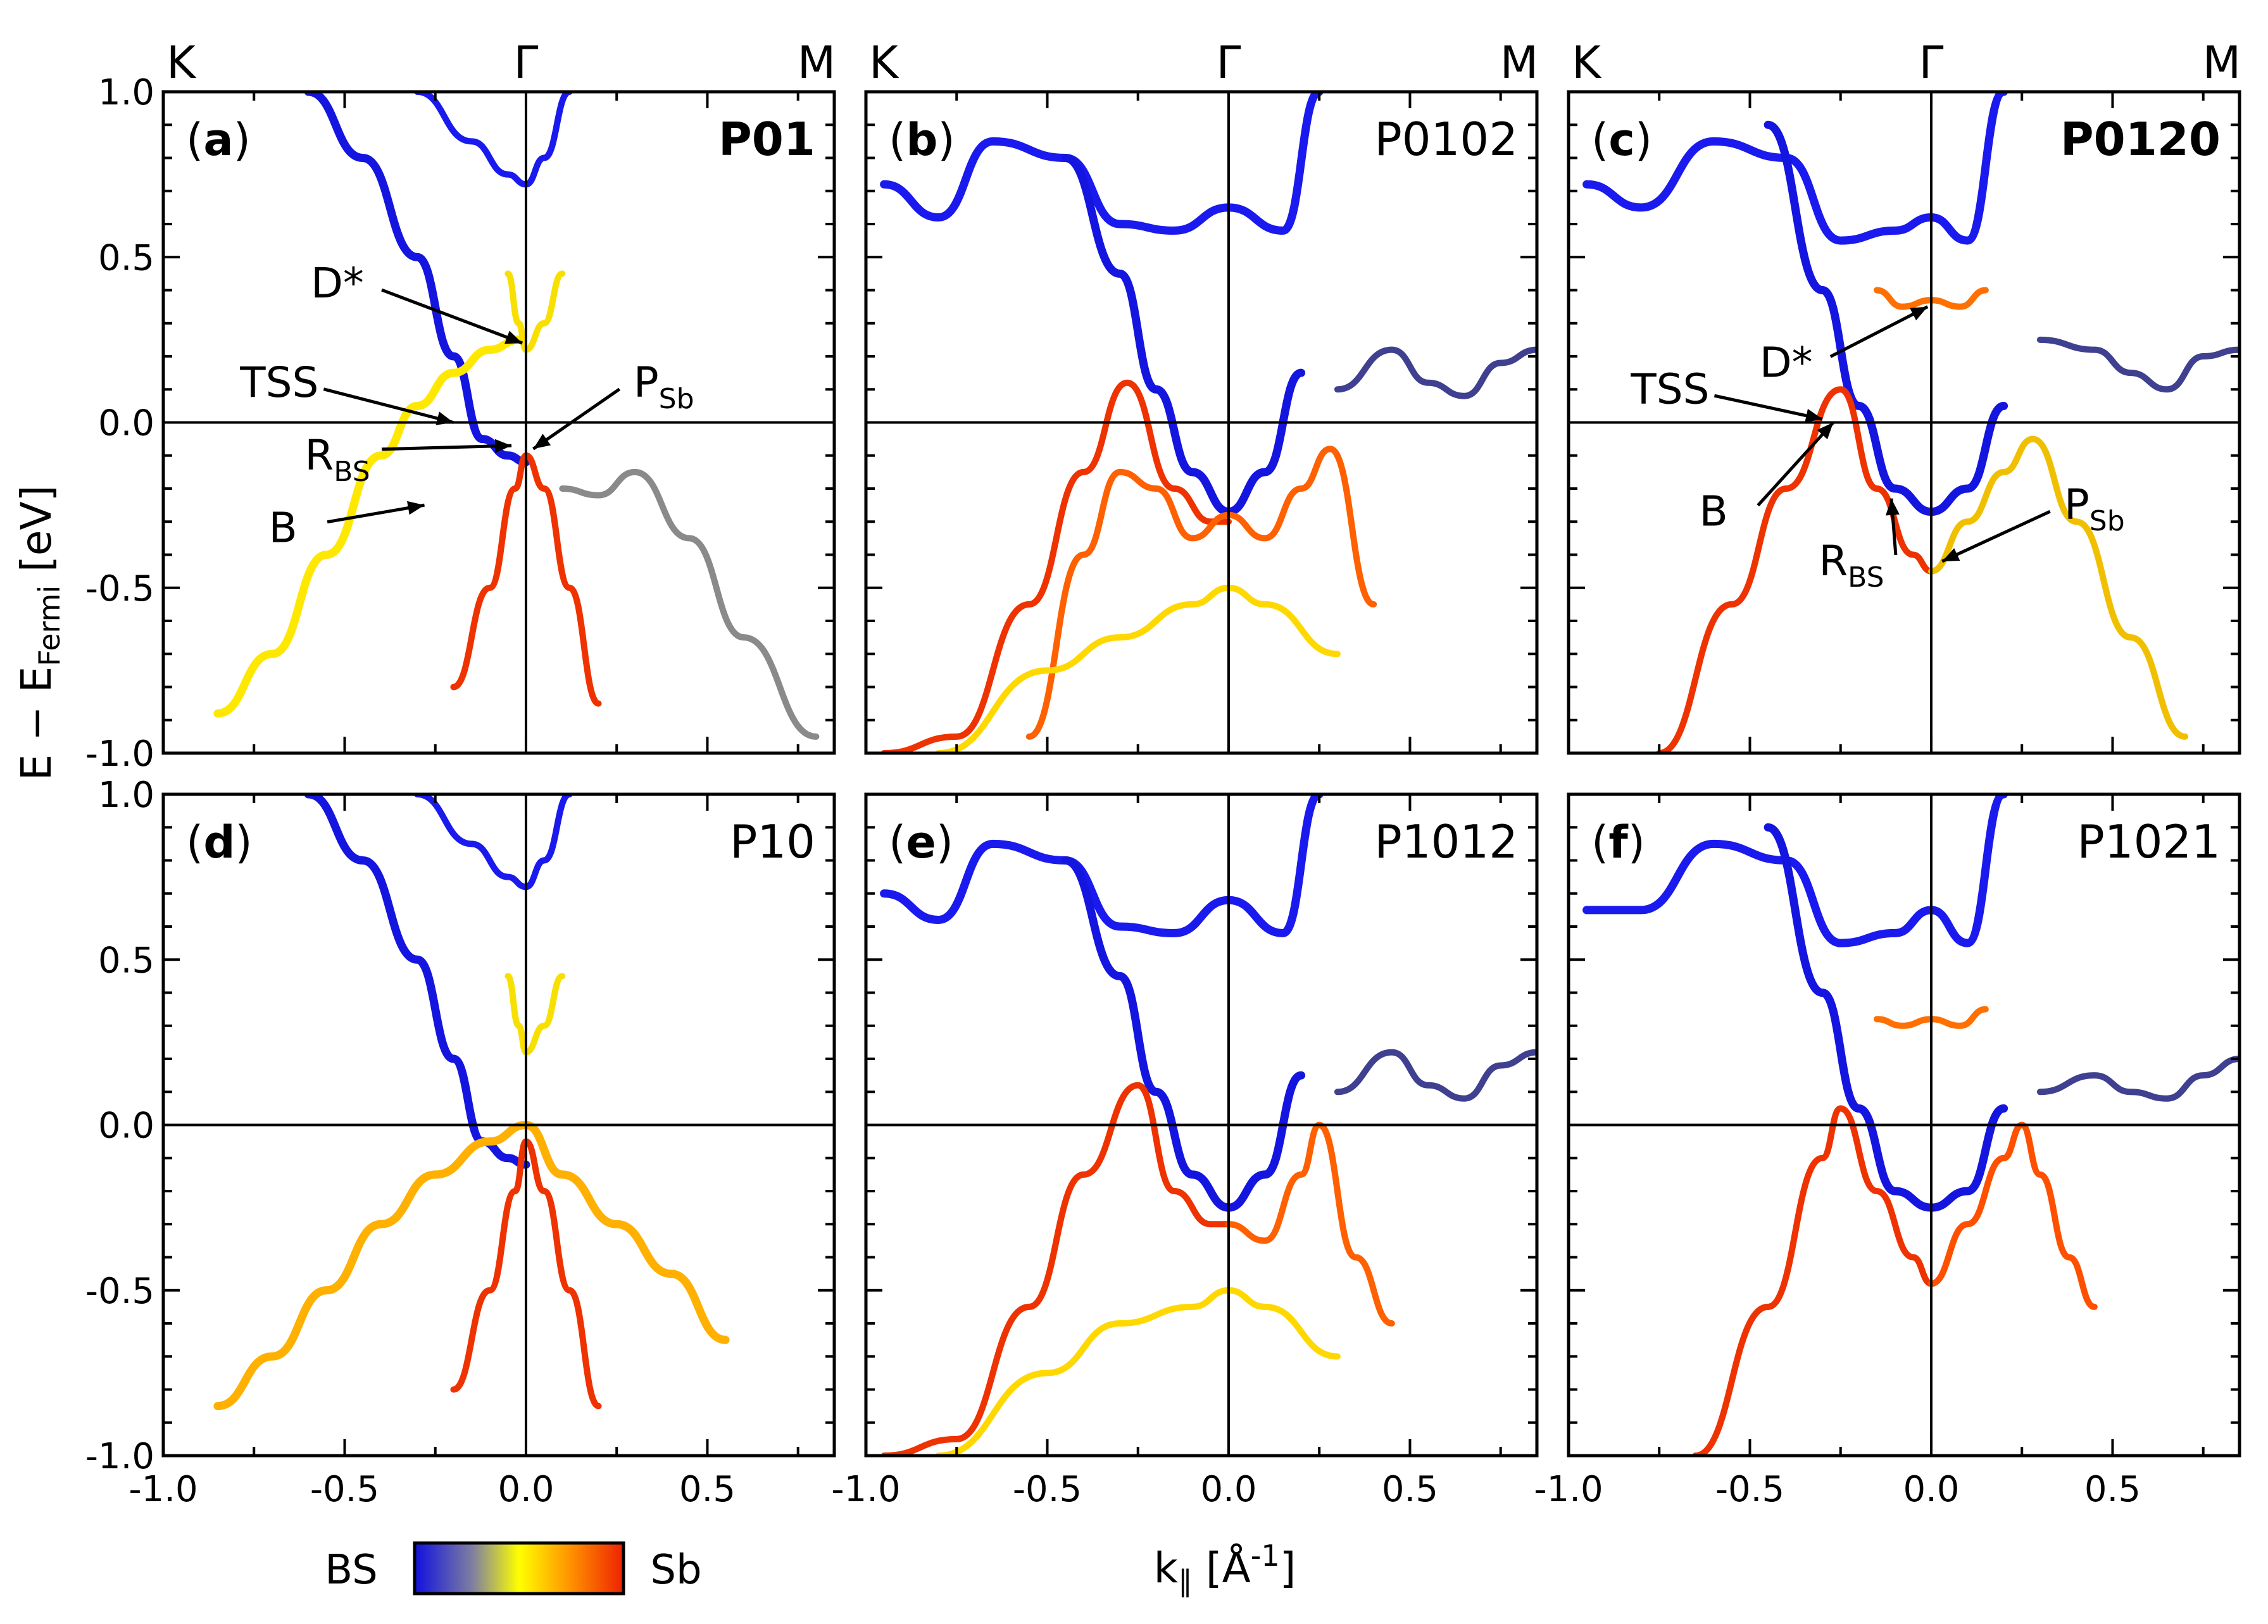 The height and width of the screenshot is (1624, 2268). Describe the element at coordinates (1618, 842) in the screenshot. I see `panel-label: (f)` at that location.